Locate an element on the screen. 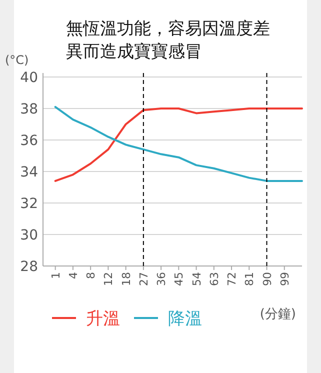 The height and width of the screenshot is (373, 321). x-tick-label: 72 is located at coordinates (232, 279).